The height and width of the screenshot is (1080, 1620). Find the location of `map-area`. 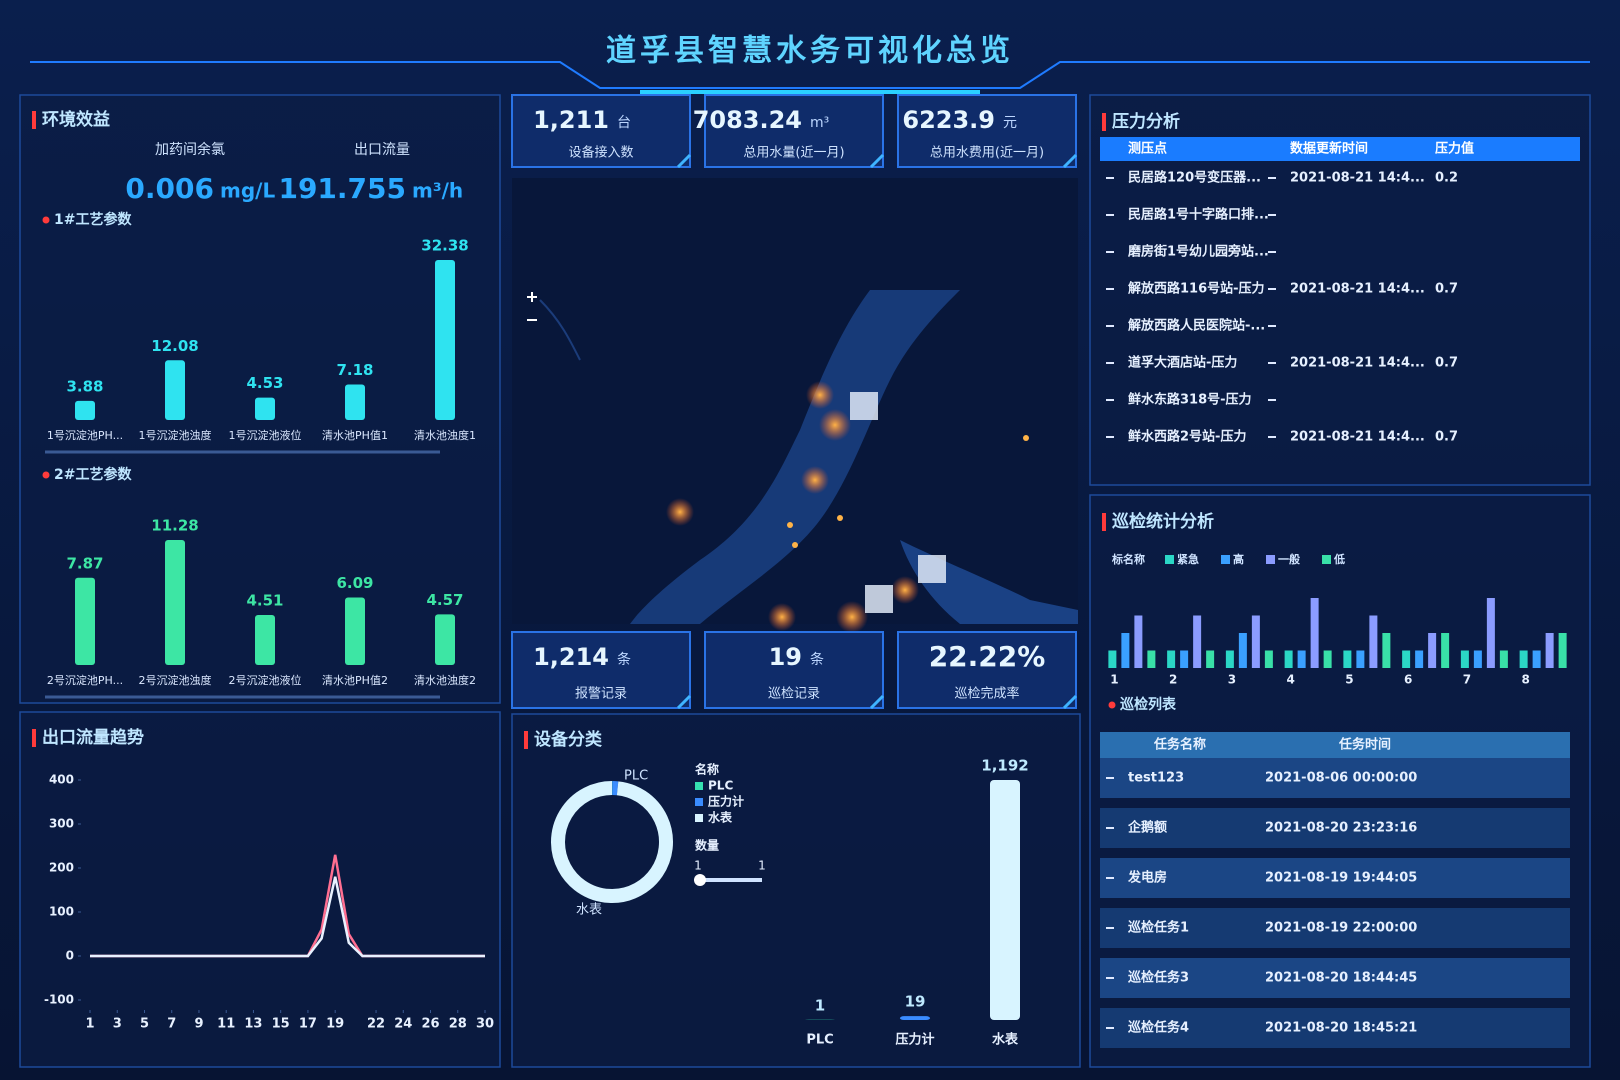

map-area is located at coordinates (795, 401).